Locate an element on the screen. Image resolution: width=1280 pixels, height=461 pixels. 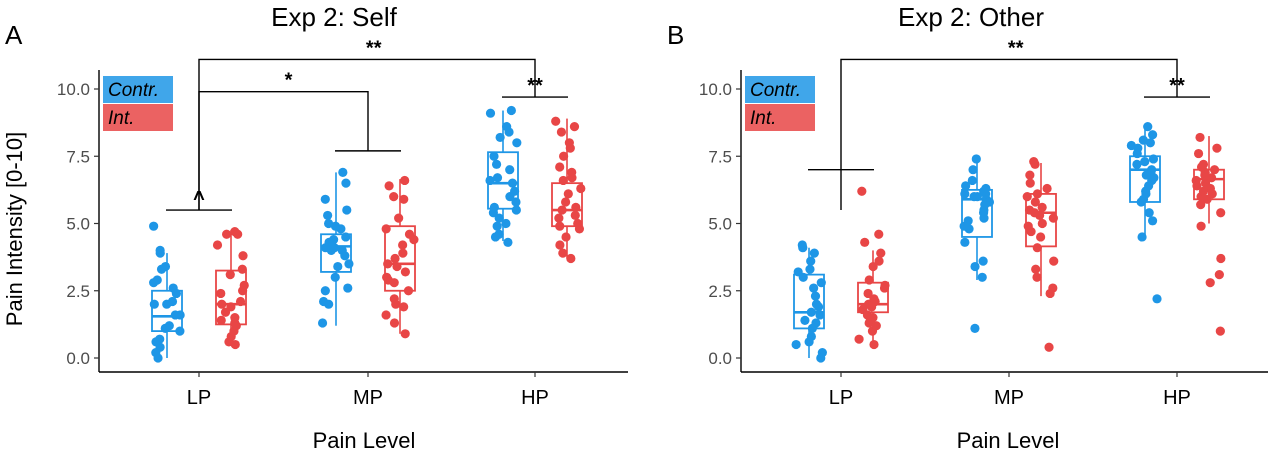
x-axis-label: Pain Level is located at coordinates (1008, 440).